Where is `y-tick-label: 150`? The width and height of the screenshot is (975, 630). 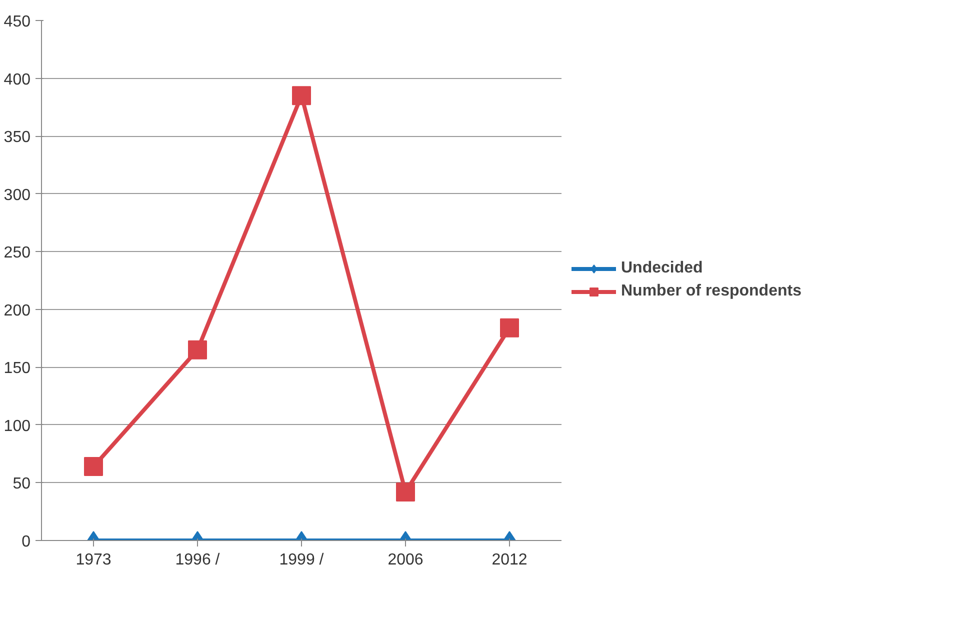
y-tick-label: 150 is located at coordinates (17, 369).